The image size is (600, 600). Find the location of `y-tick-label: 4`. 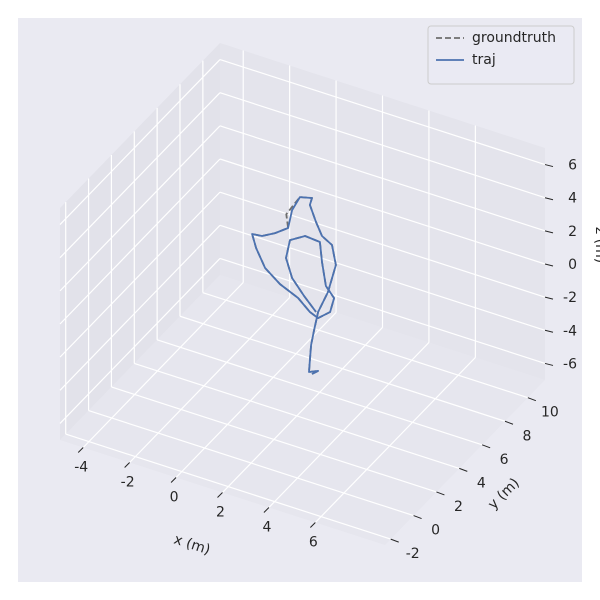

y-tick-label: 4 is located at coordinates (481, 483).